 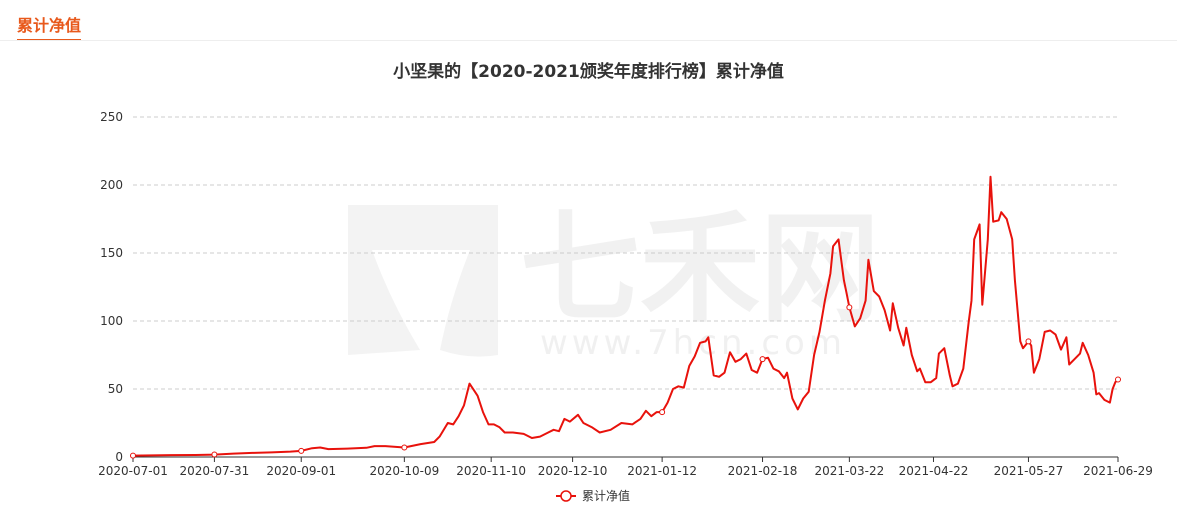 I want to click on legend-marker-icon, so click(x=566, y=496).